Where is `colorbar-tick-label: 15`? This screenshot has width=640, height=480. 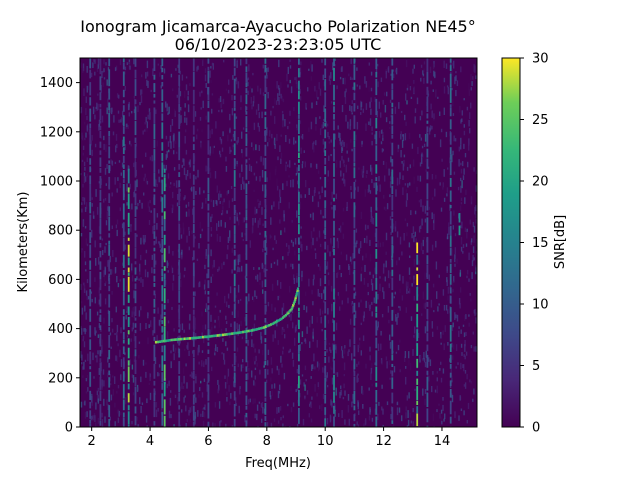
colorbar-tick-label: 15 is located at coordinates (540, 243).